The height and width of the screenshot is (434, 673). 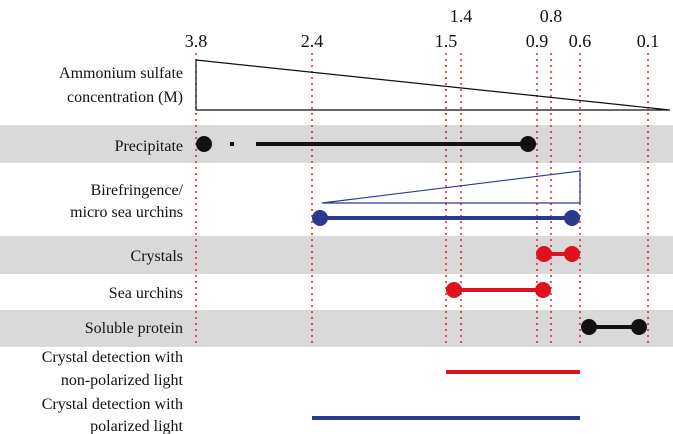 I want to click on row-label-nonpolarized: Crystal detection with, so click(x=112, y=357).